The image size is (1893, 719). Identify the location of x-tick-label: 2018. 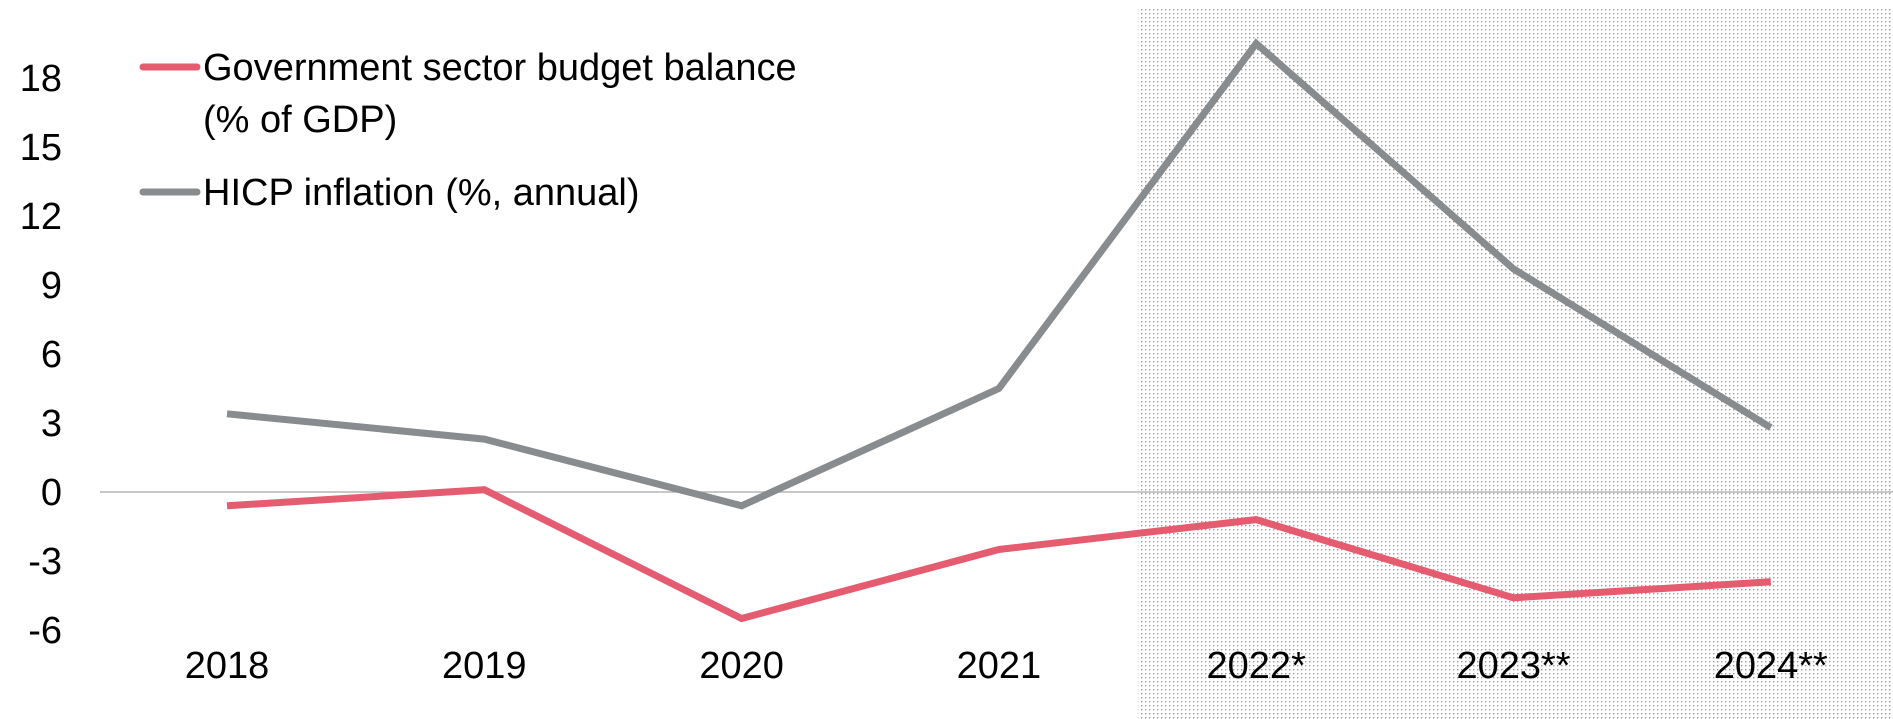
(227, 666).